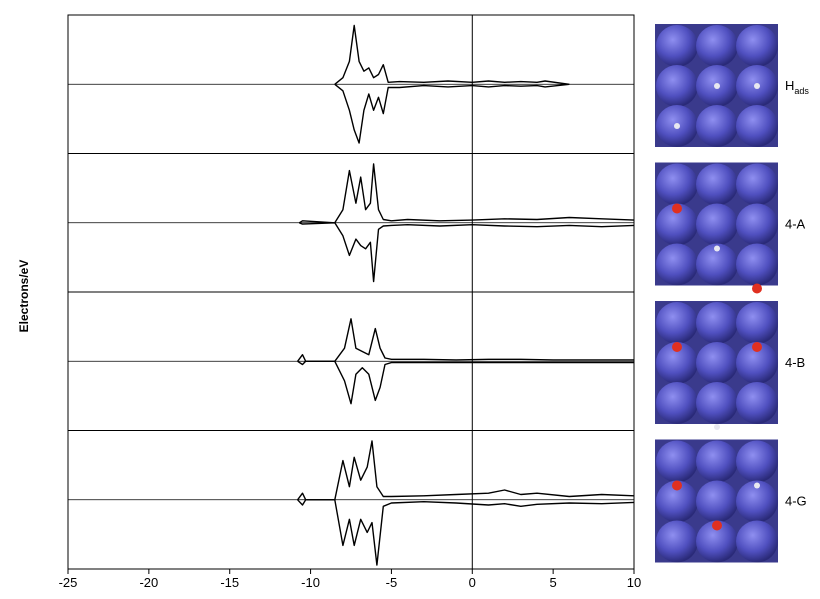 The width and height of the screenshot is (820, 599). I want to click on x-tick-label: -15, so click(229, 582).